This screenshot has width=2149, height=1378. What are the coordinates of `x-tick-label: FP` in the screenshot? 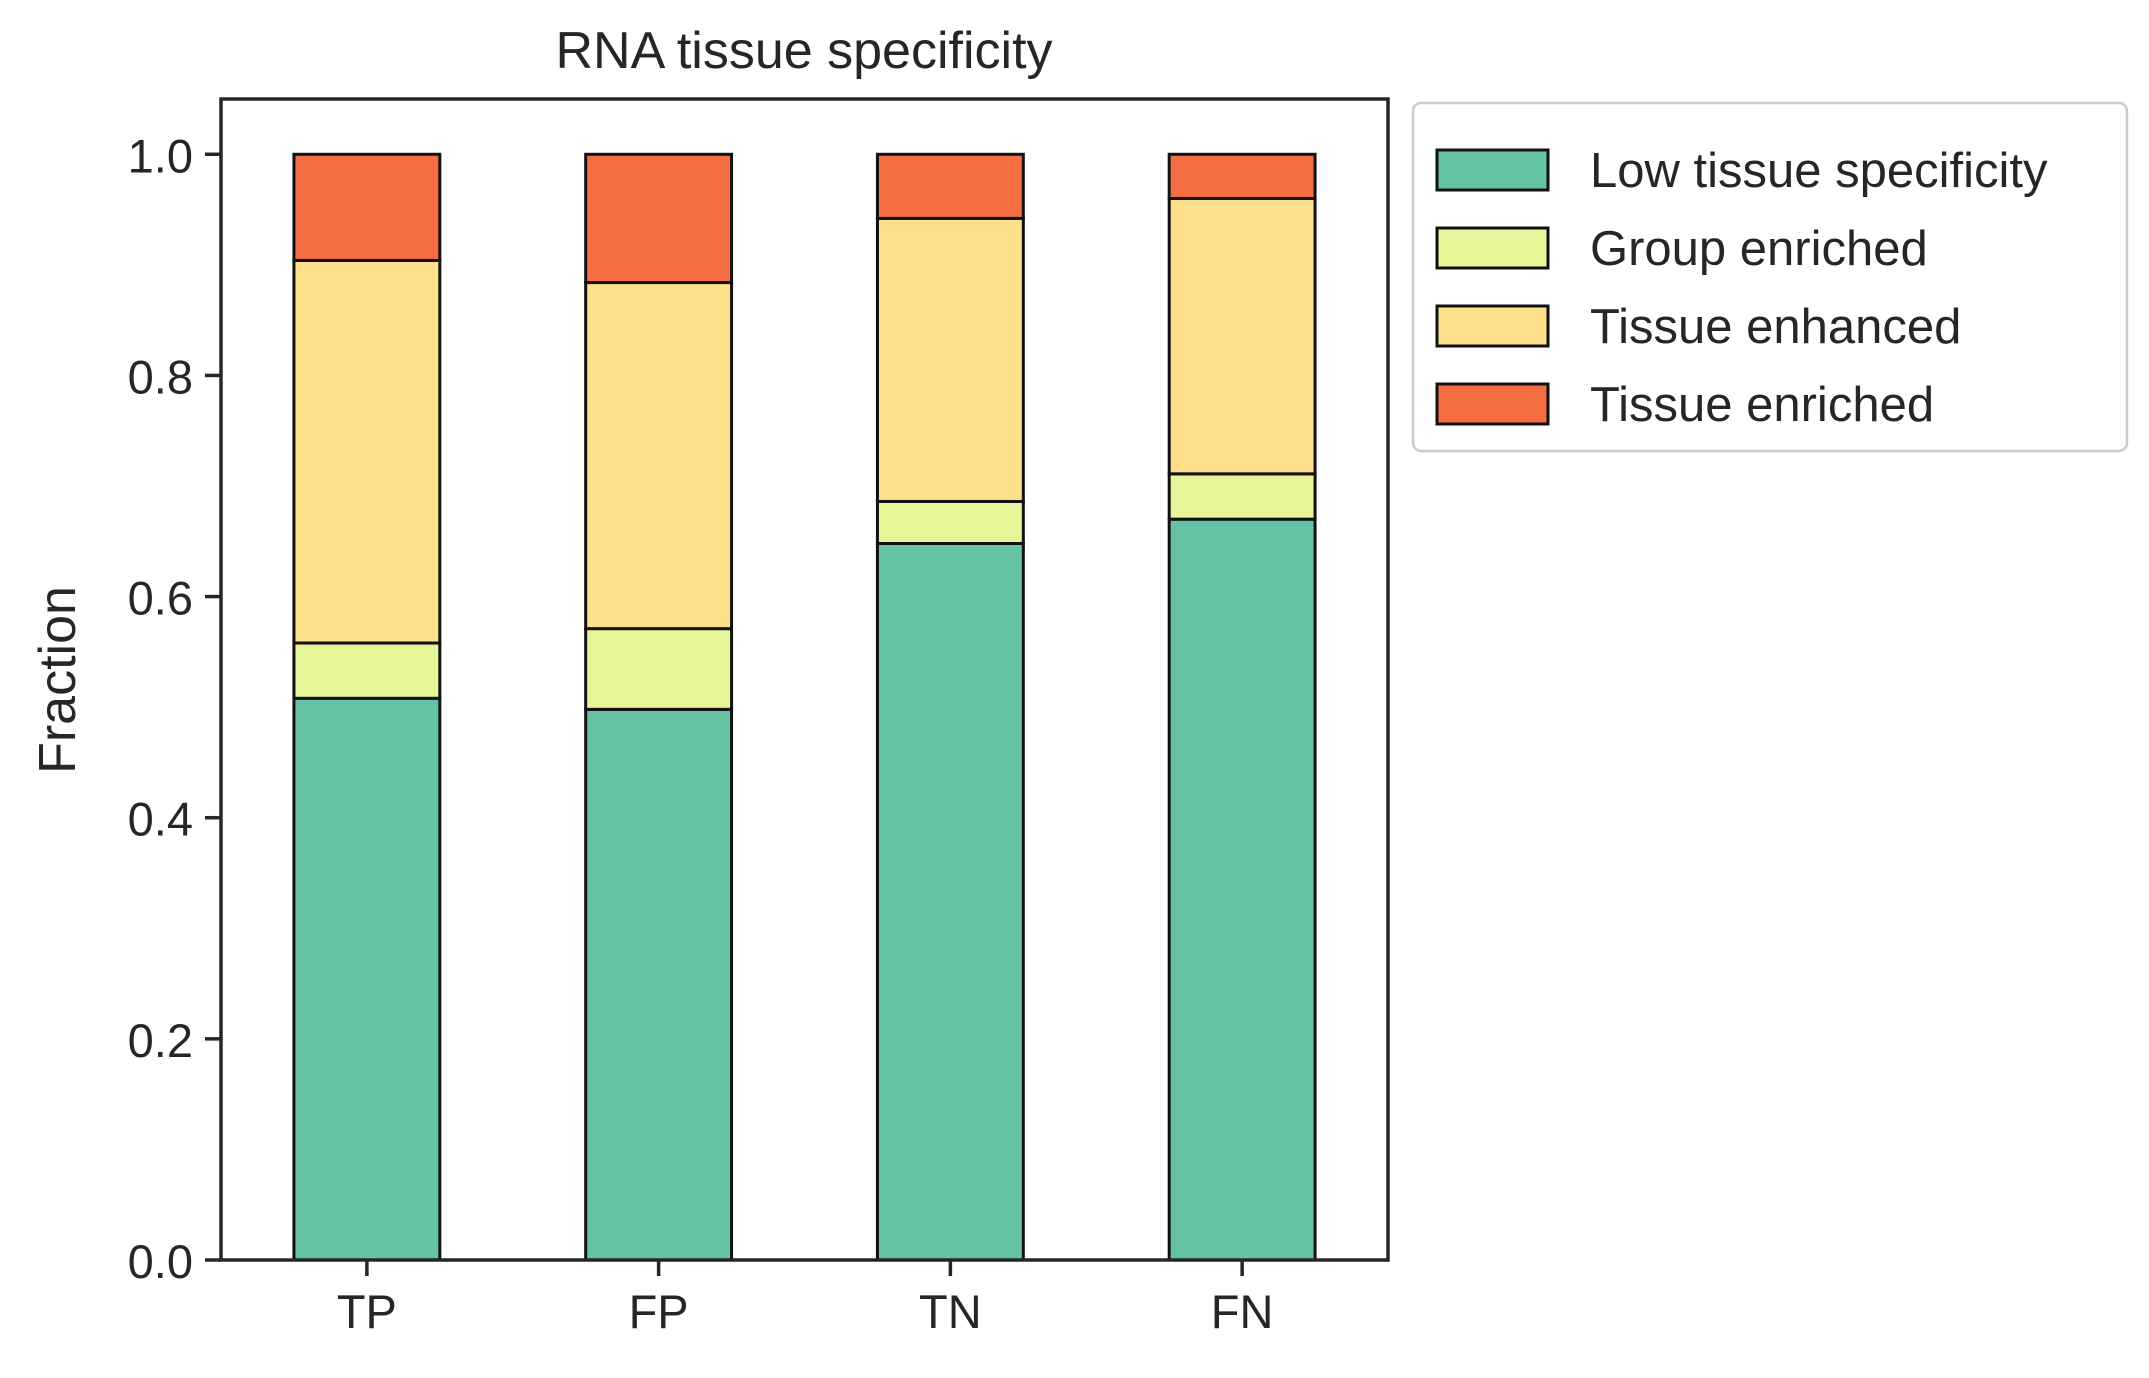 It's located at (659, 1311).